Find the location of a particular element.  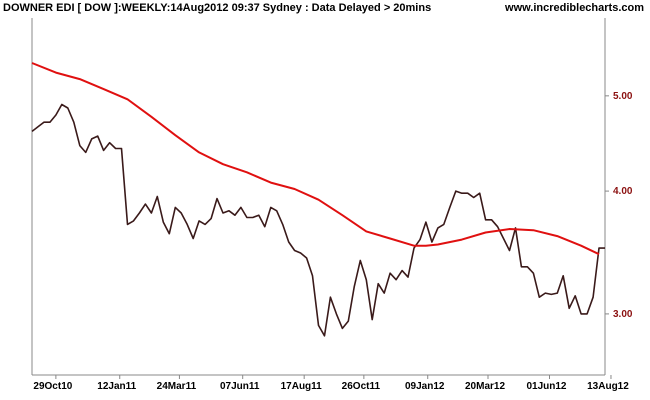

x-tick-label: 26Oct11 is located at coordinates (361, 386).